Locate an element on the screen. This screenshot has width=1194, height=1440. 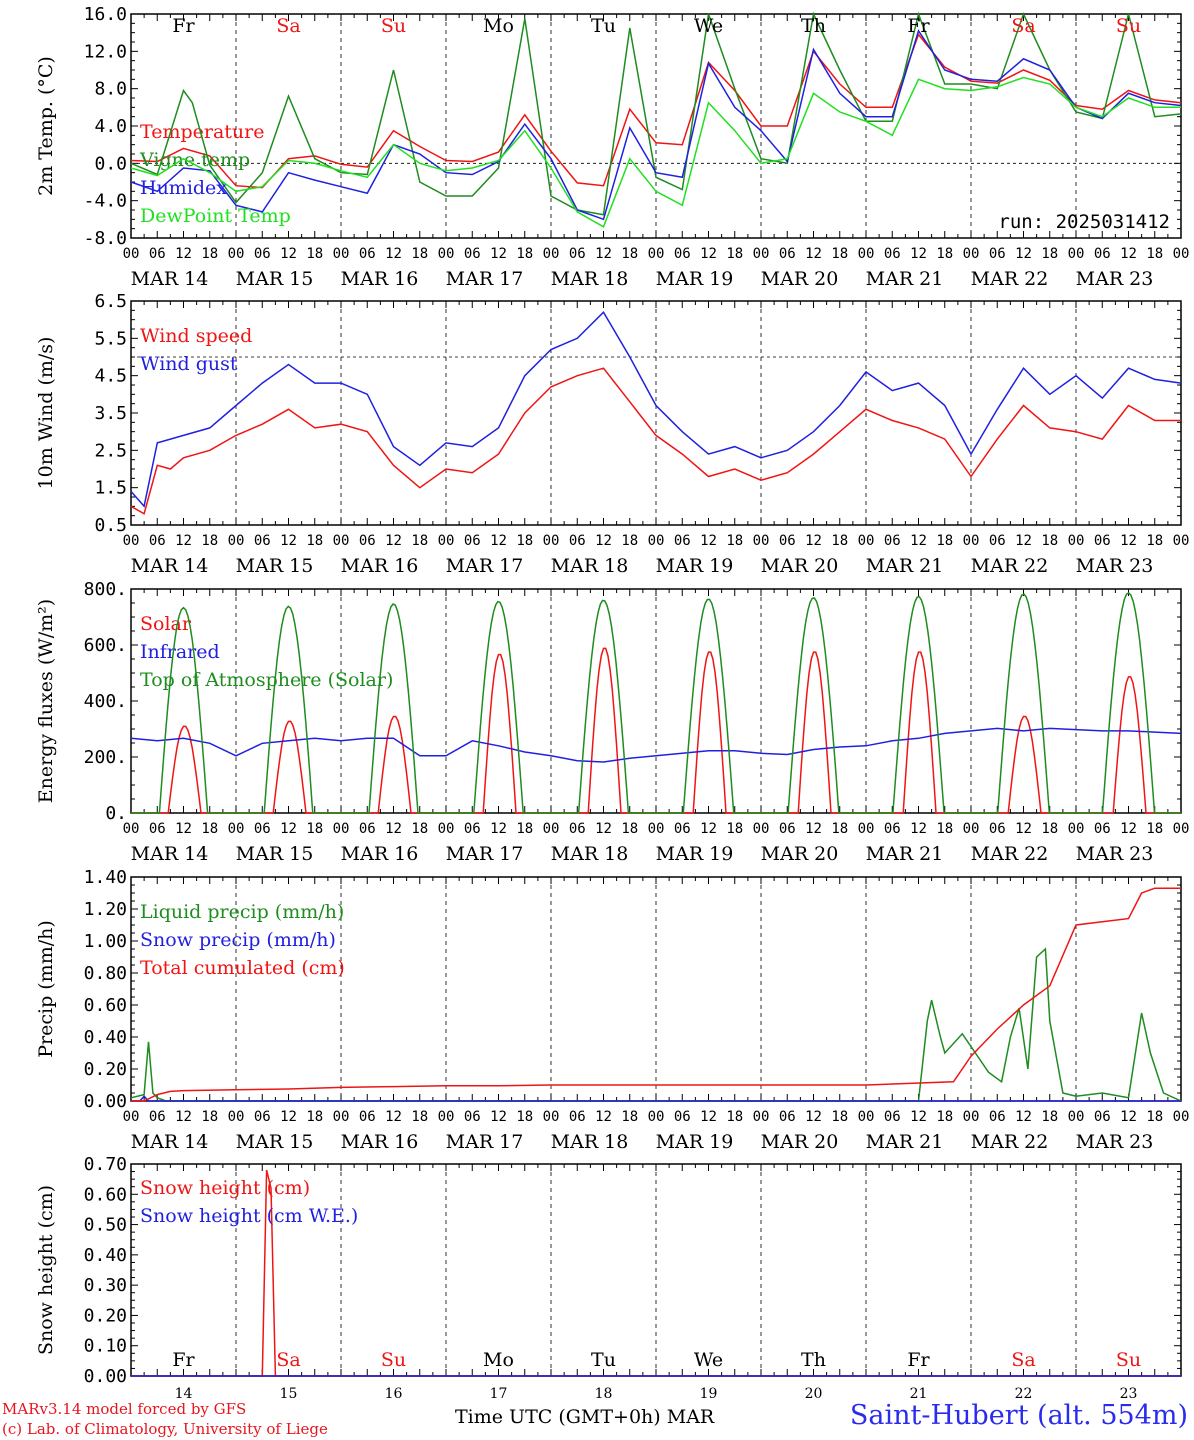
y-tick-label: 5.5 is located at coordinates (110, 338).